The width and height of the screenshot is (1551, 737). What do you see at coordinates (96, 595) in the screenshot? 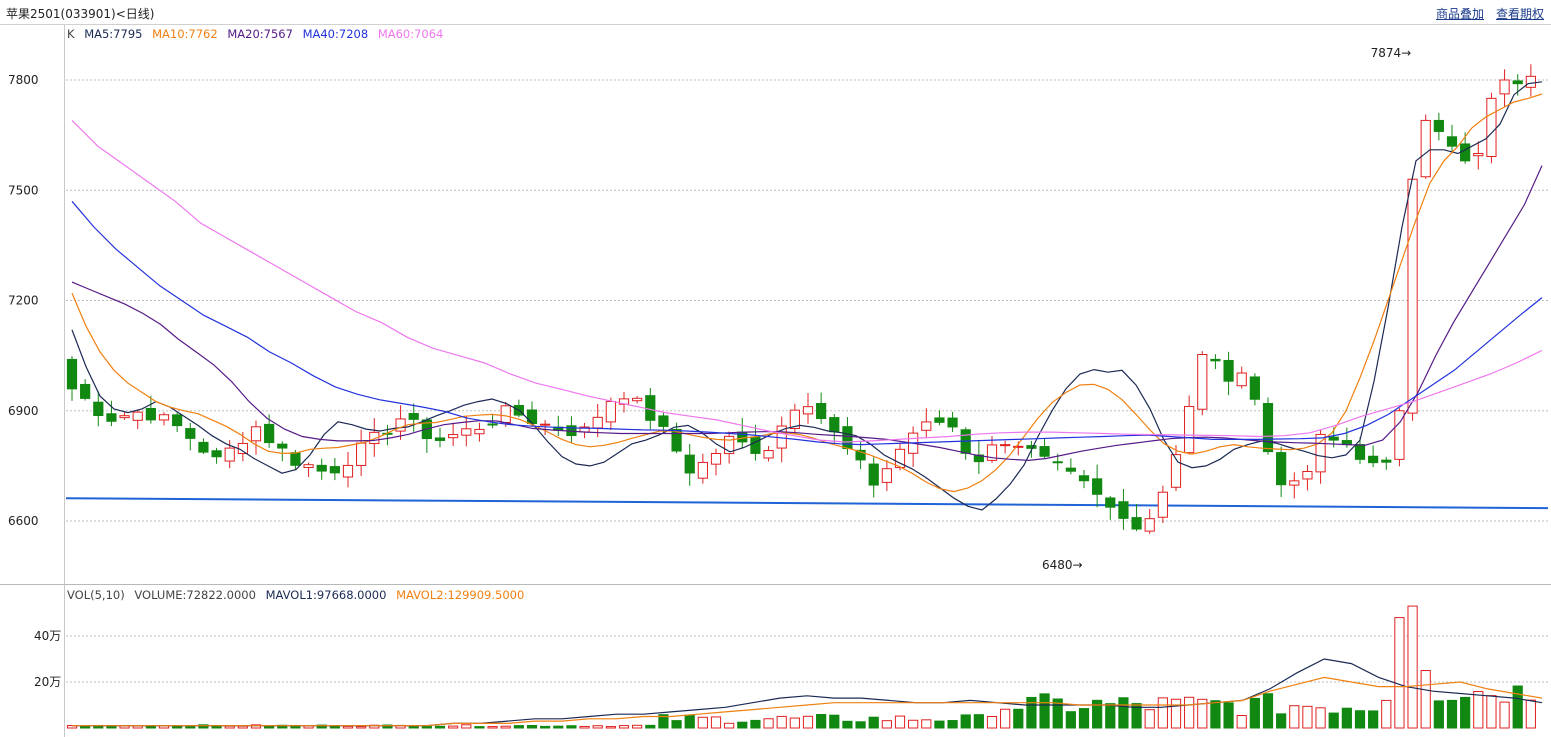
I see `legend-vol: VOL(5,10)` at bounding box center [96, 595].